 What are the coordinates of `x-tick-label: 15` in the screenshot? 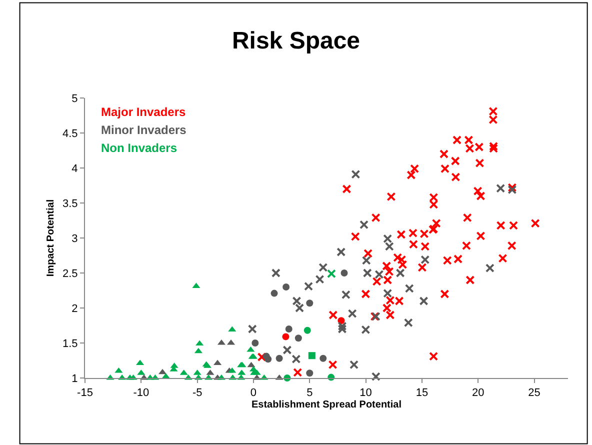 It's located at (422, 393).